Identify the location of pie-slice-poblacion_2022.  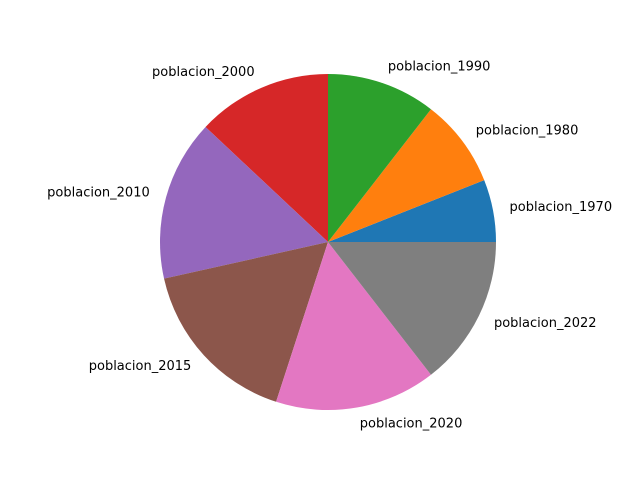
(412, 308).